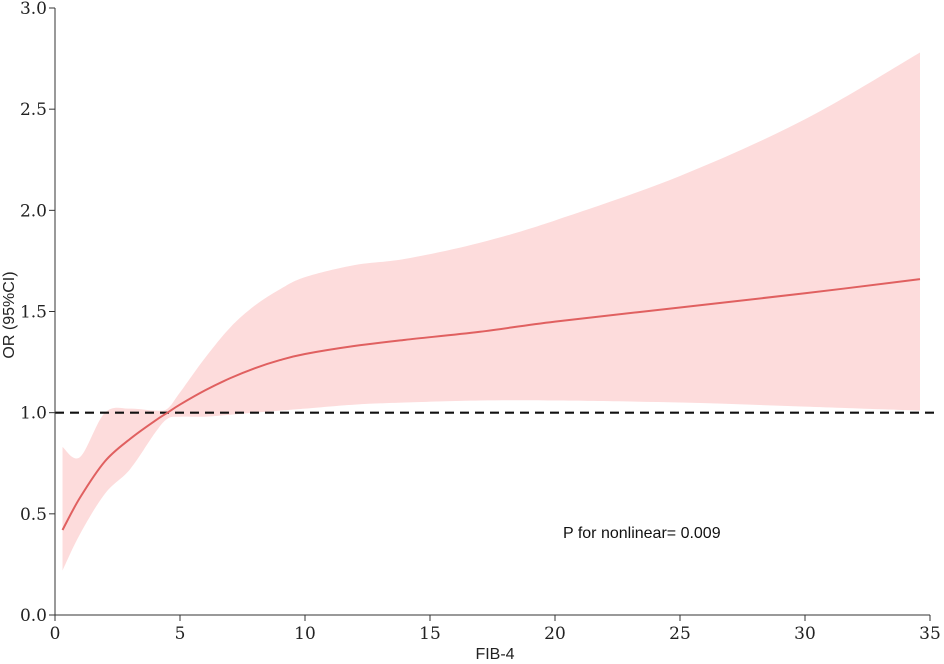 The height and width of the screenshot is (664, 944). I want to click on x-tick-label: 10, so click(305, 634).